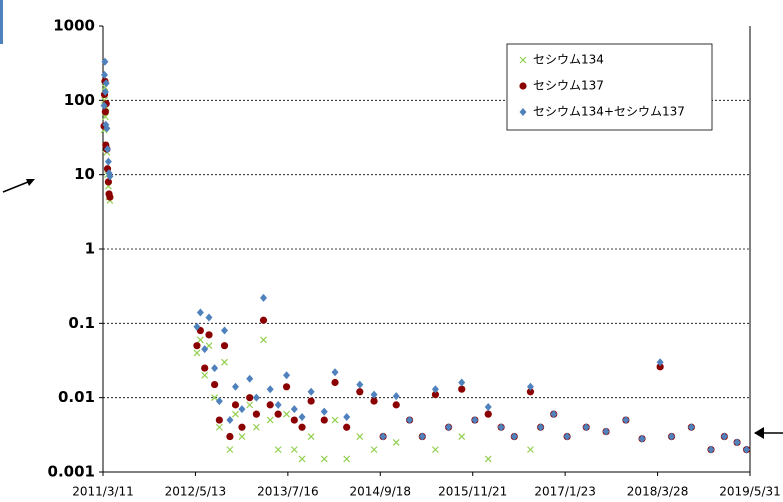  Describe the element at coordinates (750, 492) in the screenshot. I see `x-tick-label: 2019/5/31` at that location.